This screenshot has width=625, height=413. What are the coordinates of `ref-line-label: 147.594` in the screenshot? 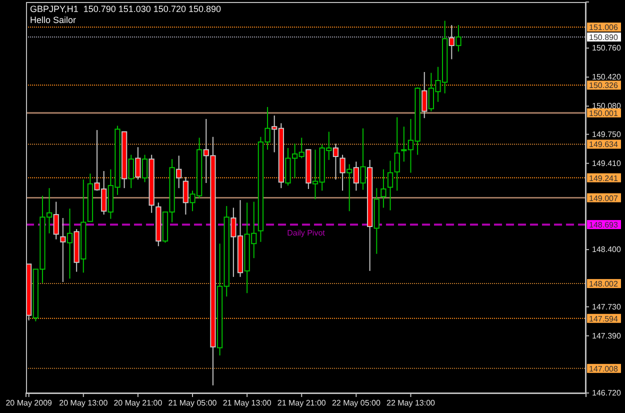 It's located at (603, 319).